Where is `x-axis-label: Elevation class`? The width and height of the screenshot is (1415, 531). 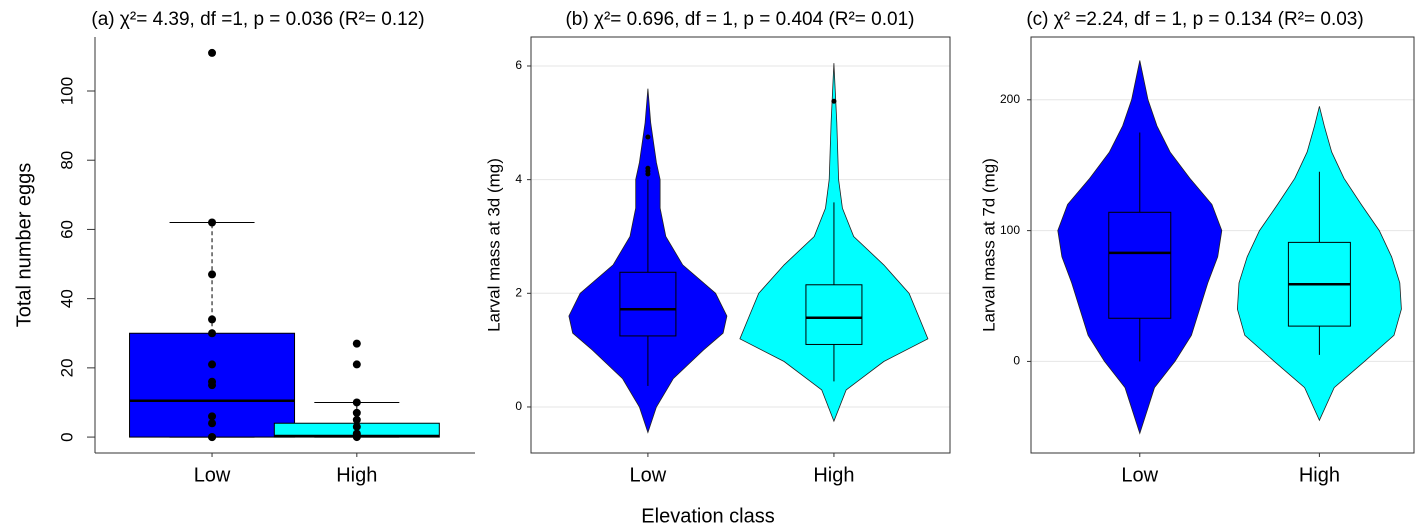 x-axis-label: Elevation class is located at coordinates (707, 516).